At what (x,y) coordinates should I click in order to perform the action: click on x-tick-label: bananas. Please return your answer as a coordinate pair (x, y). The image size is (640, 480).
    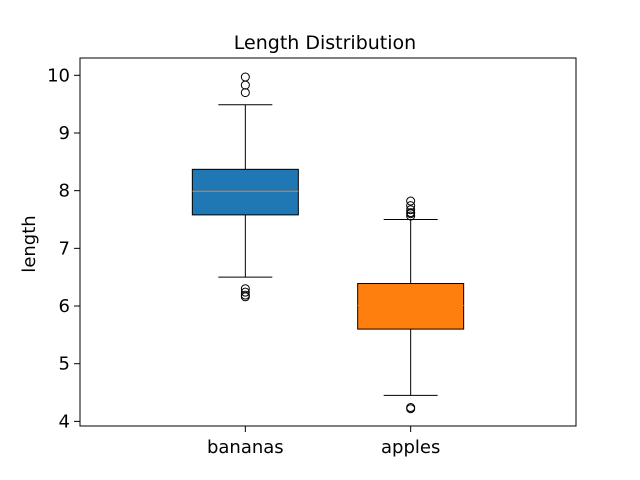
    Looking at the image, I should click on (245, 447).